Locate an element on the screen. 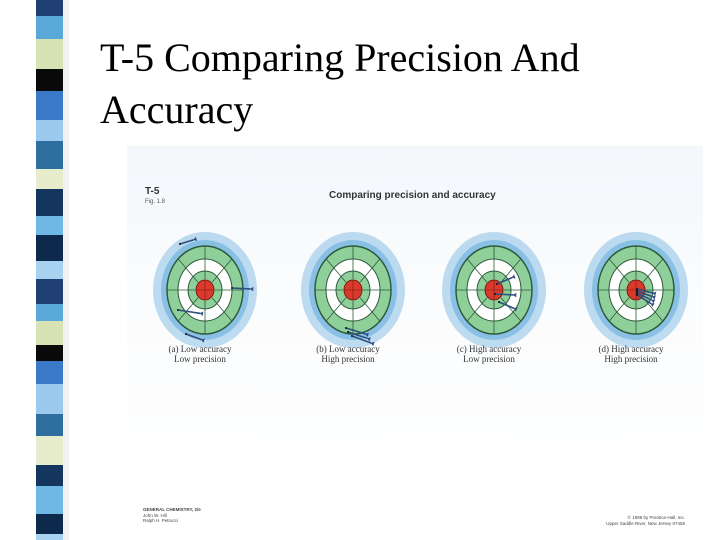  caption-c: (c) High accuracy Low precision is located at coordinates (489, 354).